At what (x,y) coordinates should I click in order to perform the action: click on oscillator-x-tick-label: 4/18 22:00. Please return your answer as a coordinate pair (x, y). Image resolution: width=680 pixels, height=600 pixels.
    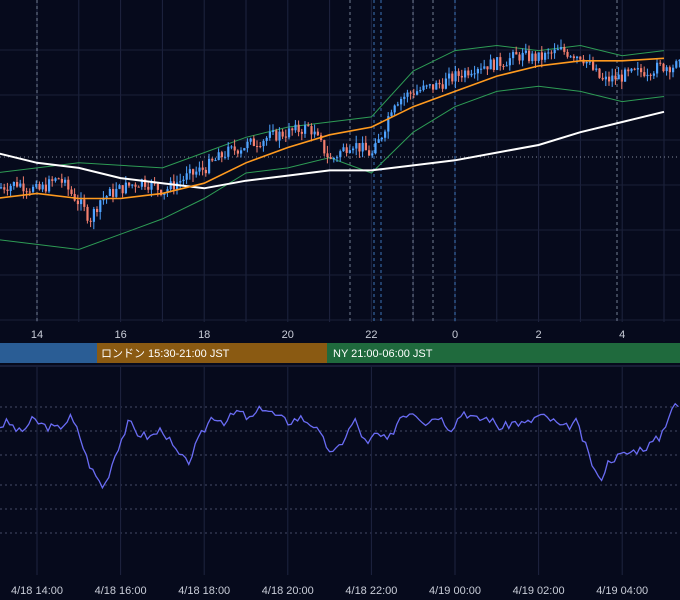
    Looking at the image, I should click on (371, 591).